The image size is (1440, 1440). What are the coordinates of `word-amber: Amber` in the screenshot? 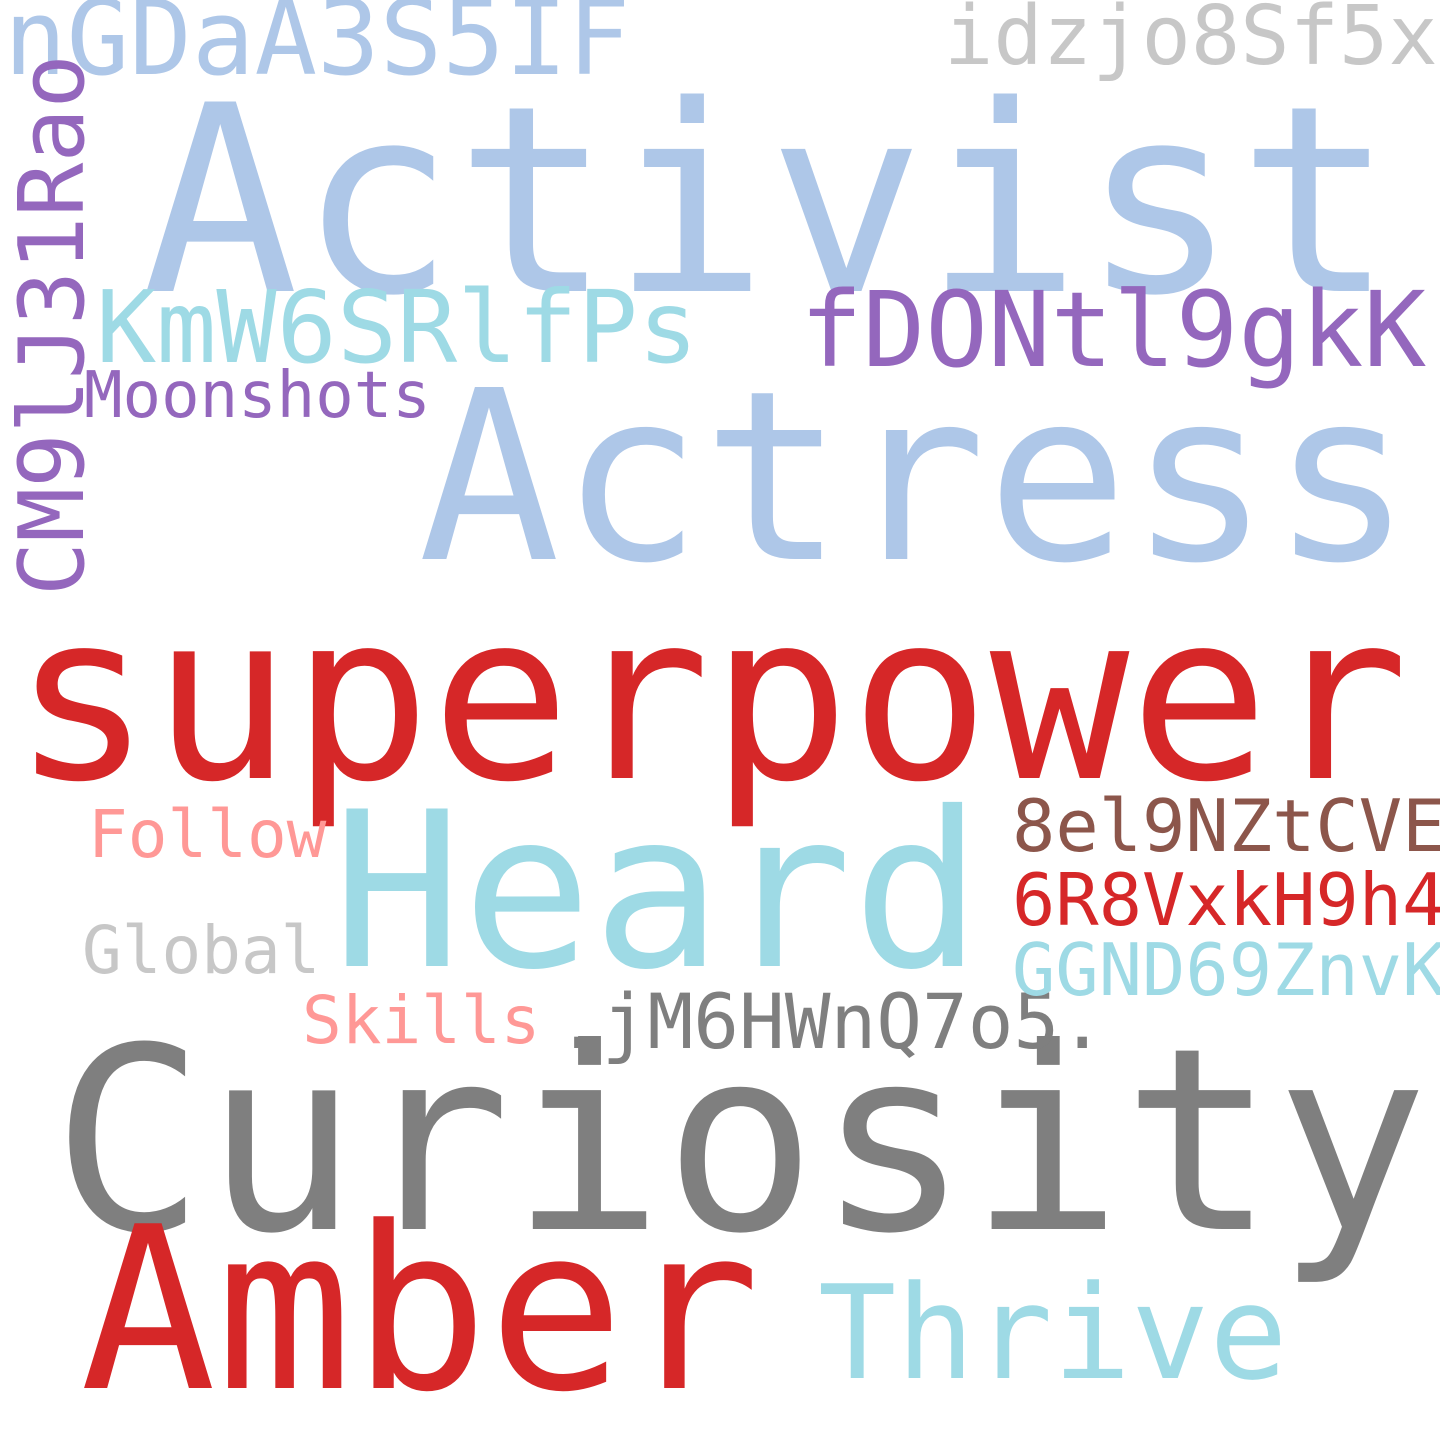 It's located at (420, 1309).